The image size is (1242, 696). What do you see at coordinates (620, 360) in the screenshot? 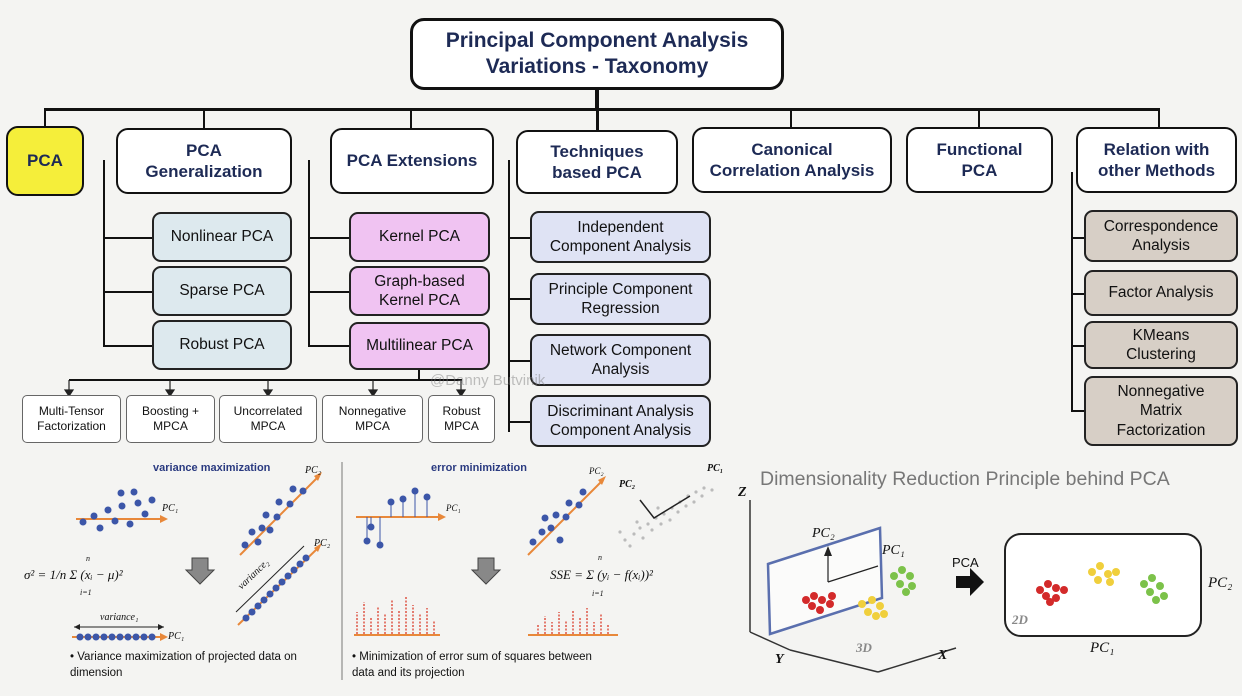
I see `technique-nca: Network Component Analysis` at bounding box center [620, 360].